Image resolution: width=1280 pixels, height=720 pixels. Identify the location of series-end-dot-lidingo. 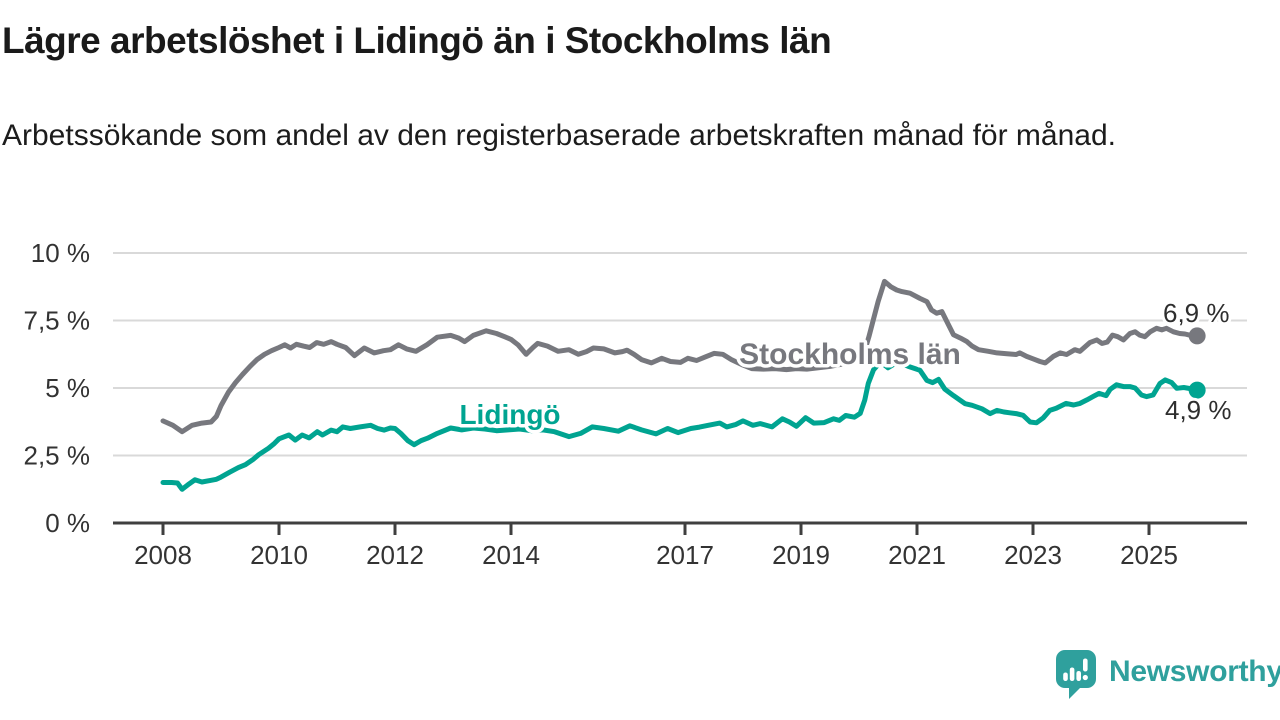
(1197, 390).